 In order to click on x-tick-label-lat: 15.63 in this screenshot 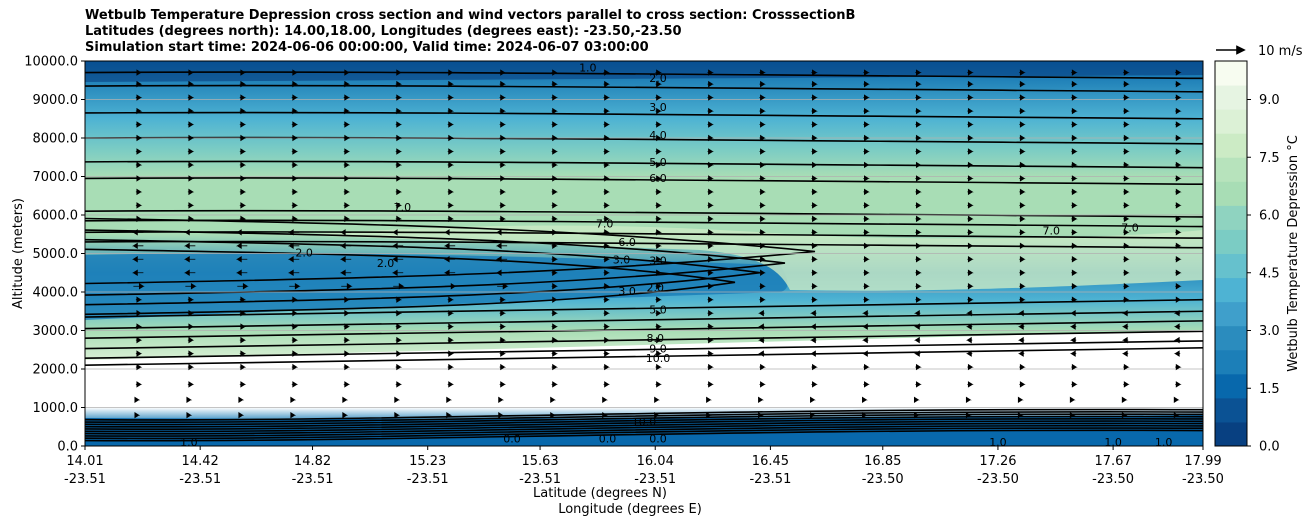, I will do `click(539, 461)`.